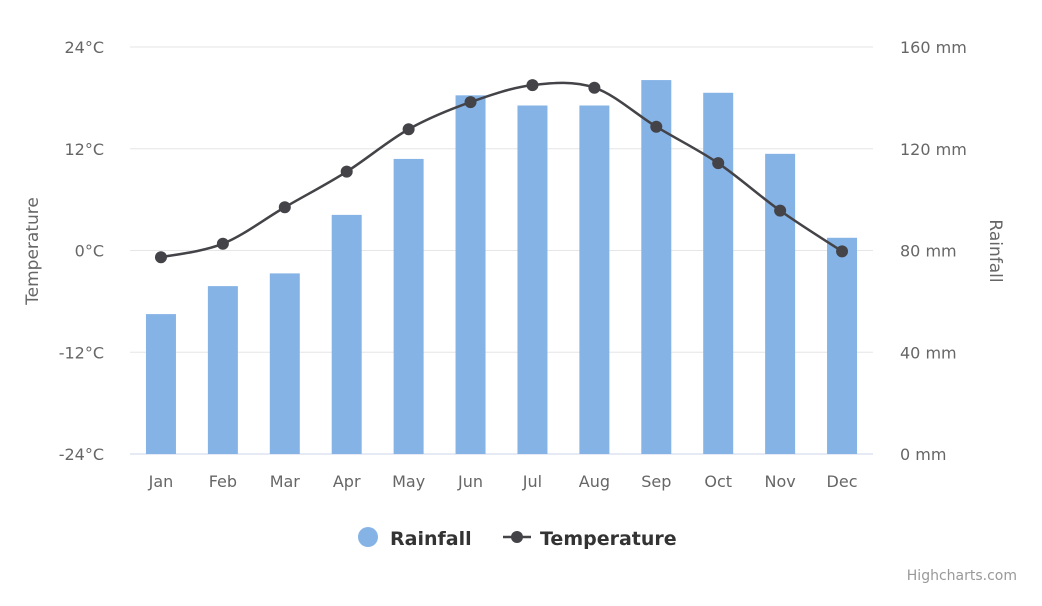  What do you see at coordinates (962, 576) in the screenshot?
I see `credits-link: Highcharts.com` at bounding box center [962, 576].